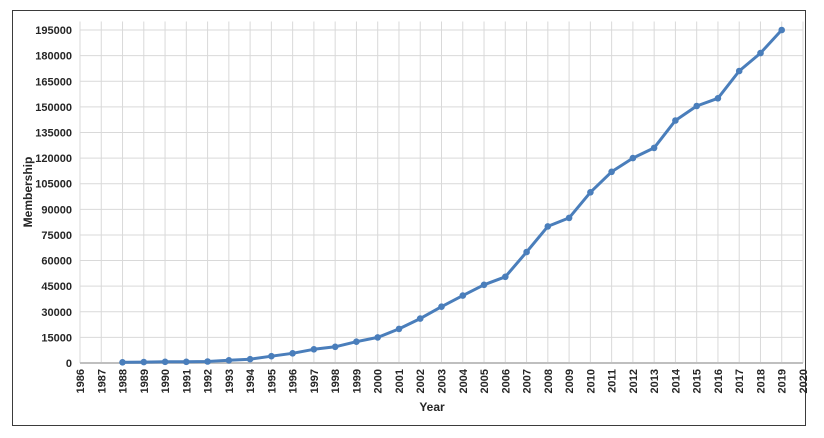 This screenshot has height=438, width=824. I want to click on x-tick-label: 2010, so click(591, 381).